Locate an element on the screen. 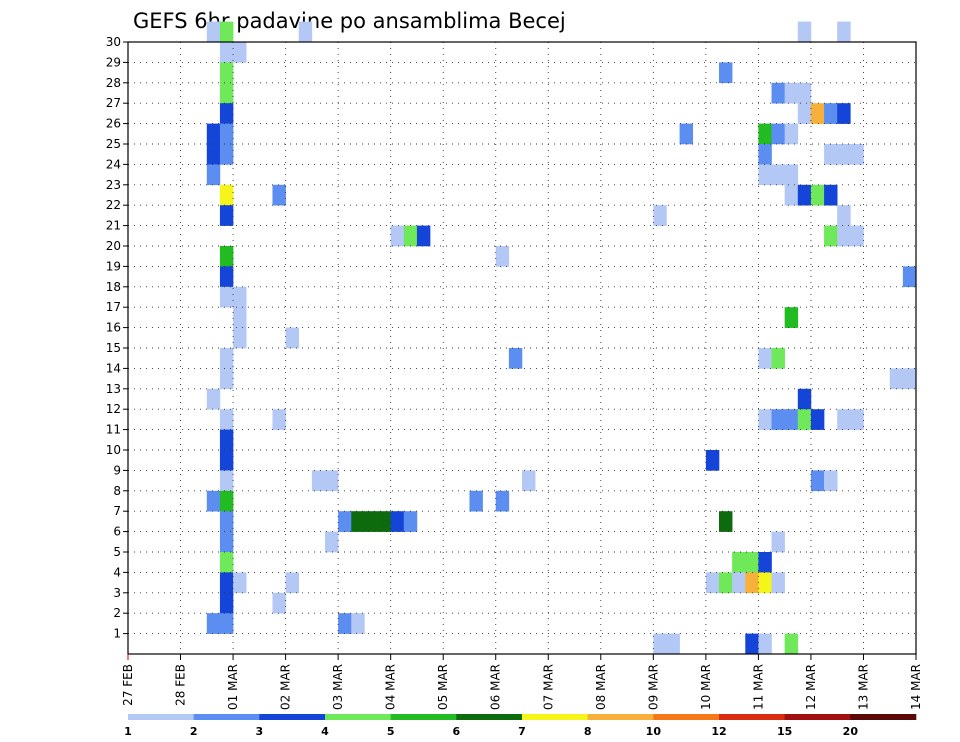 The image size is (960, 742). colorbar-label: 8 is located at coordinates (588, 731).